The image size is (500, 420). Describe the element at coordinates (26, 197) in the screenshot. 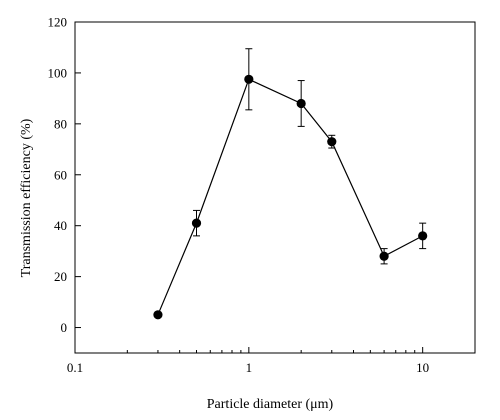

I see `y-axis-label: Transmission efficiency (%)` at that location.